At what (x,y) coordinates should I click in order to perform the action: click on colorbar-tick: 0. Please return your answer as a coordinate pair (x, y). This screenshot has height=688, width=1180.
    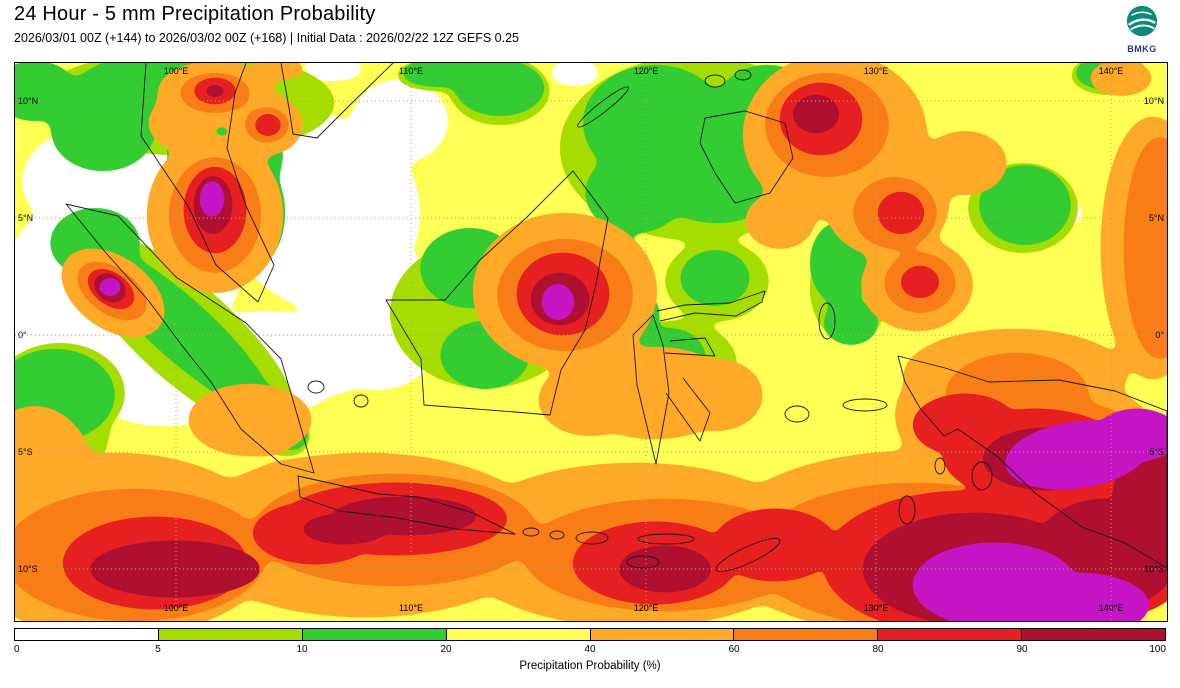
    Looking at the image, I should click on (17, 649).